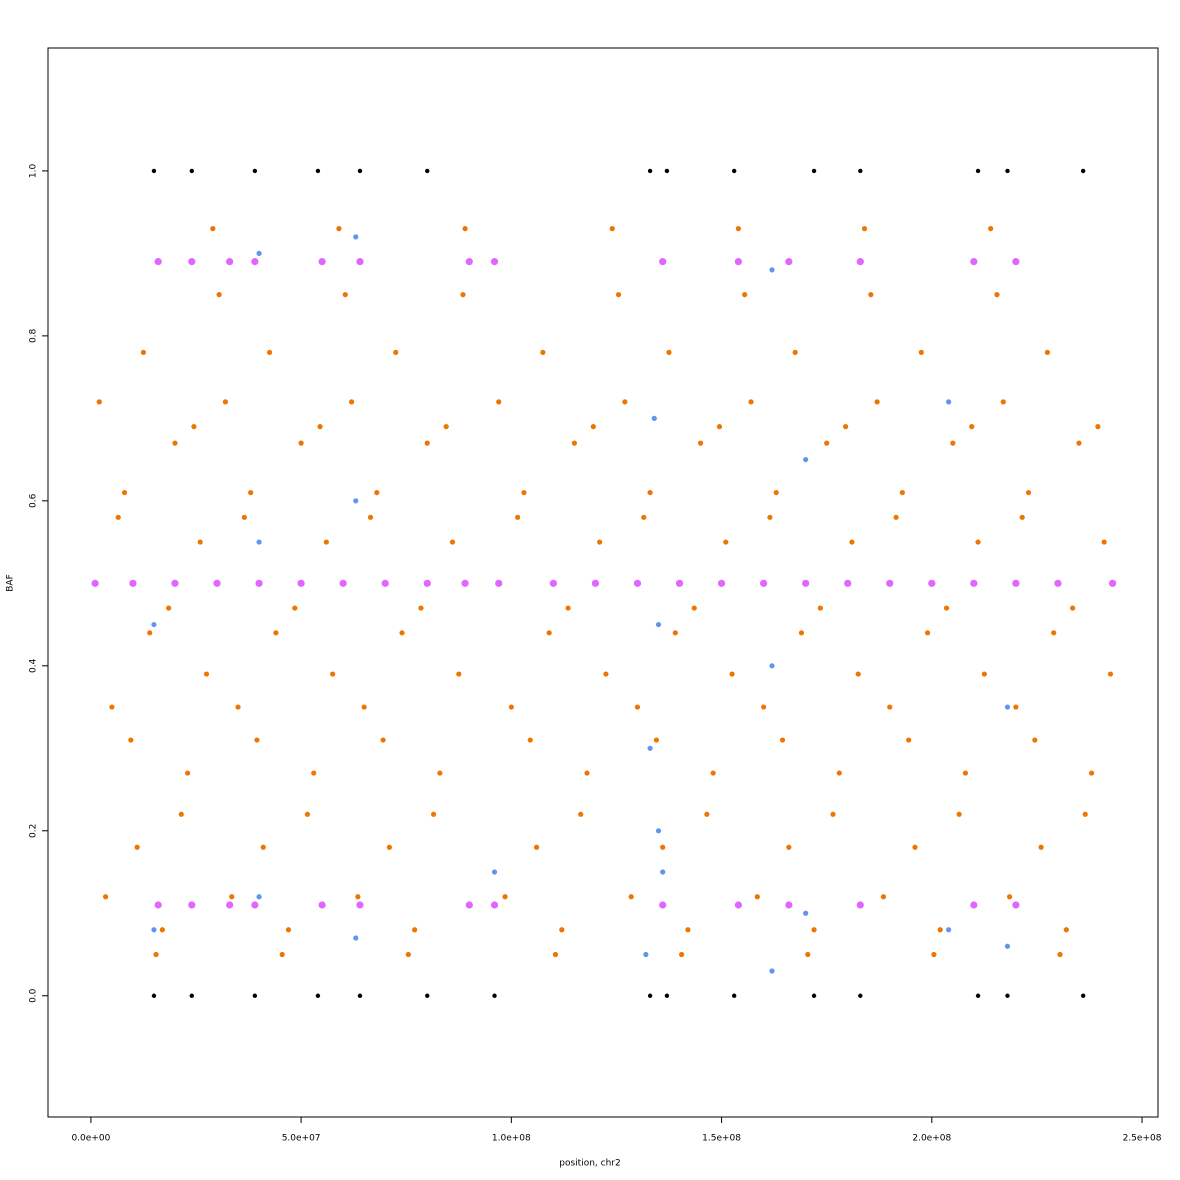 The height and width of the screenshot is (1180, 1180). What do you see at coordinates (34, 335) in the screenshot?
I see `y-tick-label: 0.8` at bounding box center [34, 335].